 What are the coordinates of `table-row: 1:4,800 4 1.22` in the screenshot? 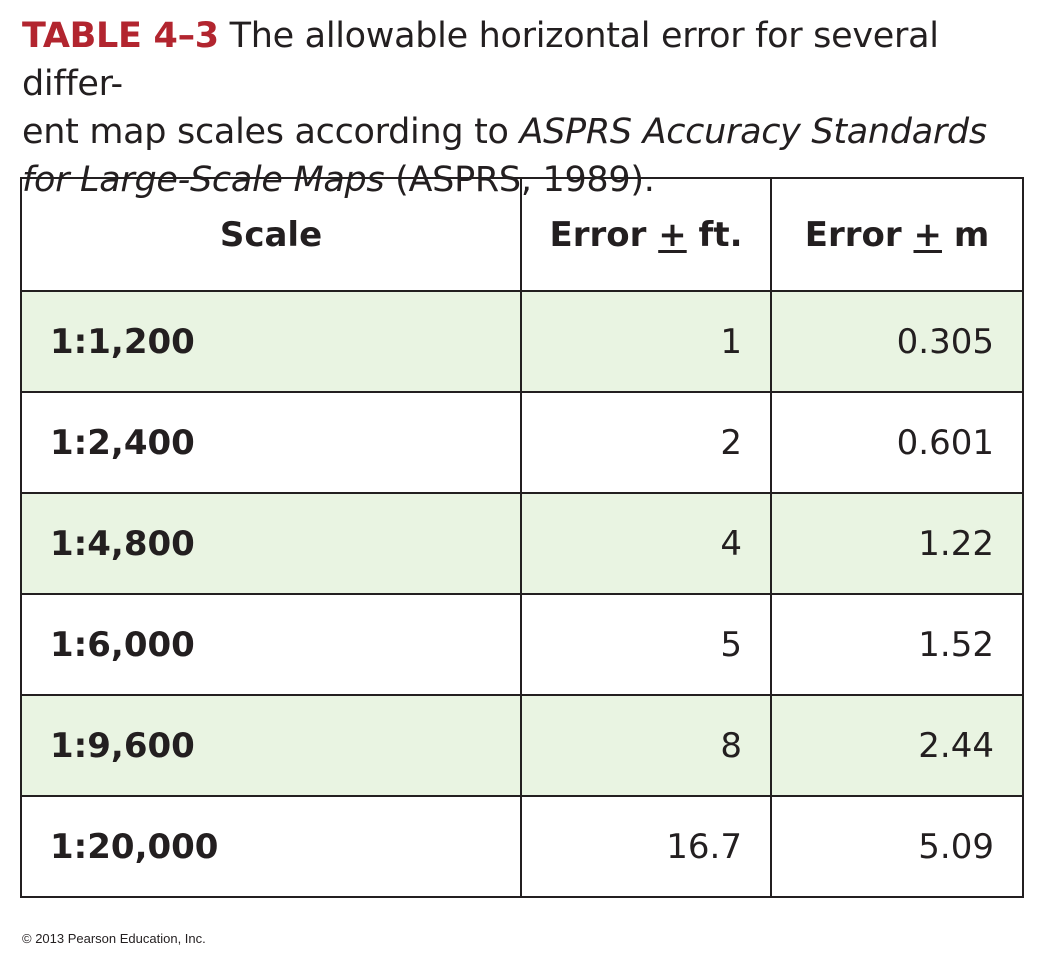 It's located at (522, 543).